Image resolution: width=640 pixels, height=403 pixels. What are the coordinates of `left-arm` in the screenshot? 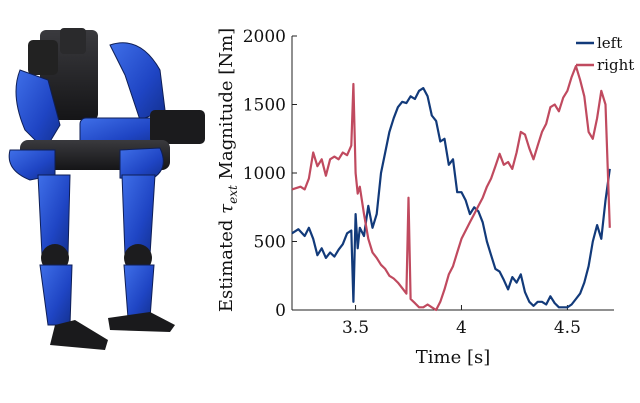 It's located at (38, 110).